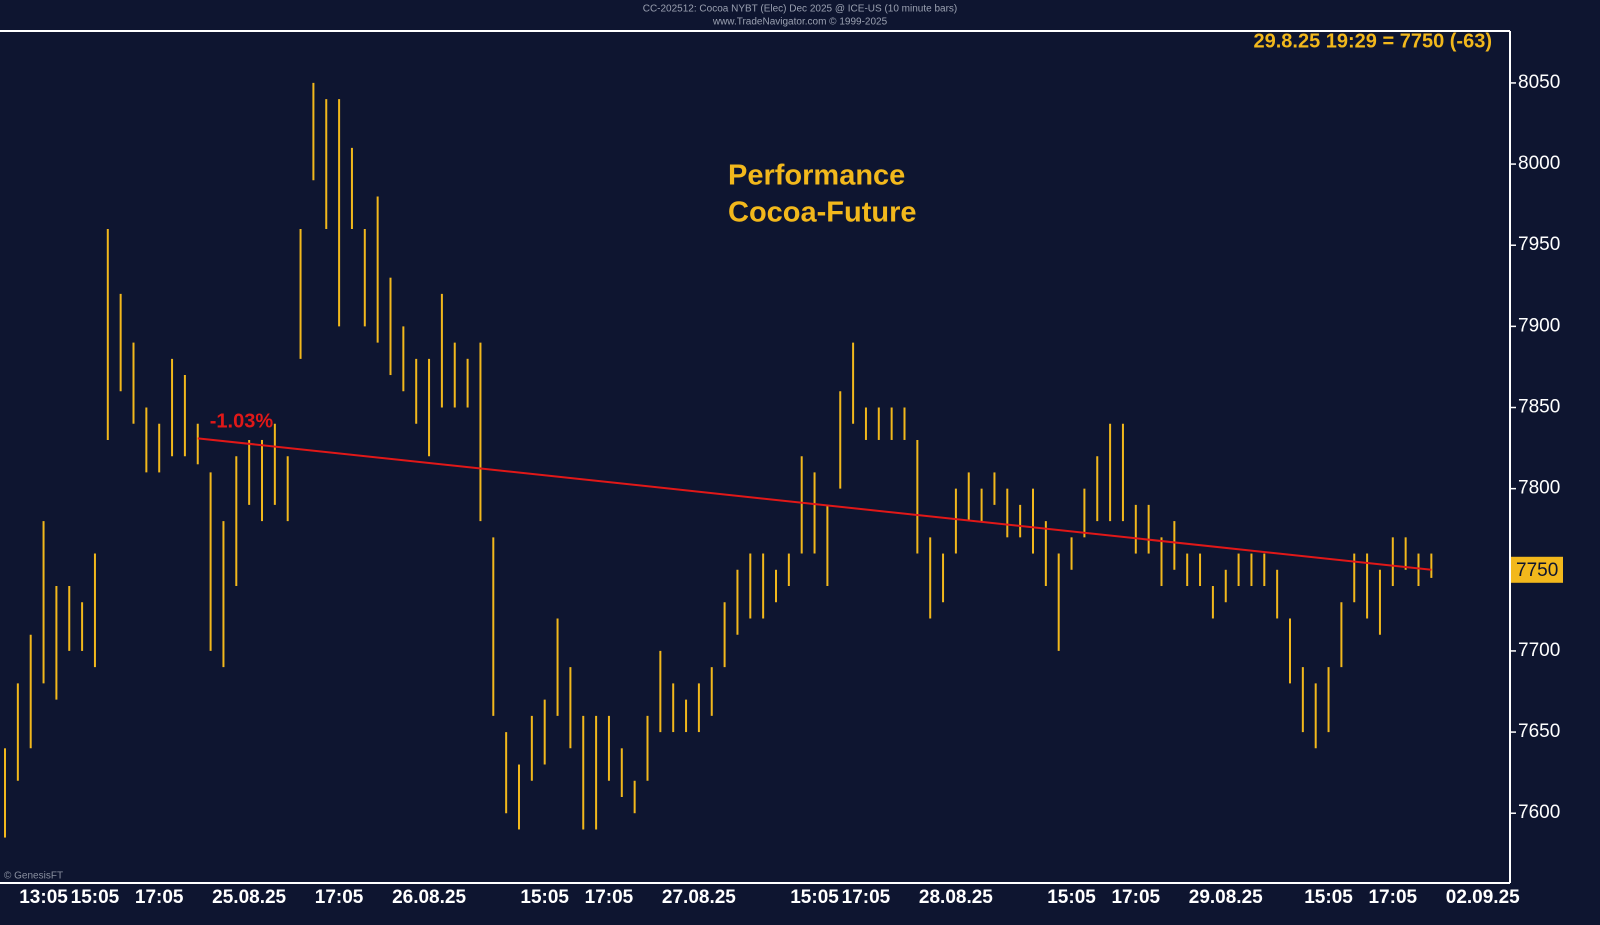 The height and width of the screenshot is (925, 1600). I want to click on trend-line, so click(814, 504).